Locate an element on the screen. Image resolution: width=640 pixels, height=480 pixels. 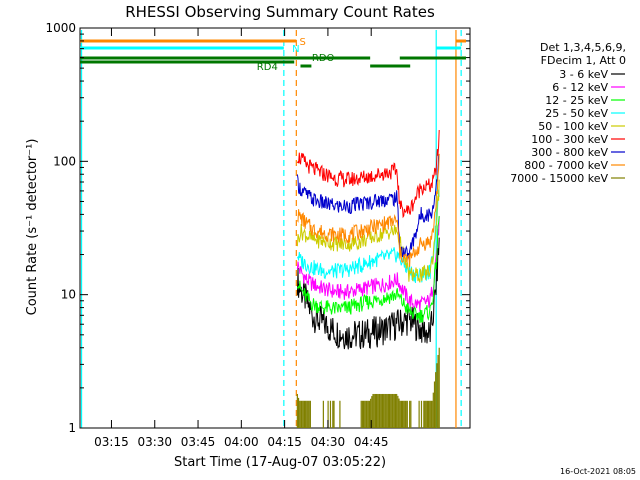
series-line-6-12-kev is located at coordinates (368, 264).